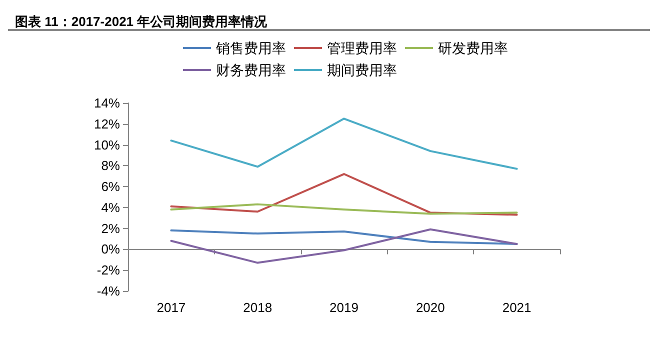 The height and width of the screenshot is (339, 658). Describe the element at coordinates (108, 291) in the screenshot. I see `y-tick-label: -4%` at that location.